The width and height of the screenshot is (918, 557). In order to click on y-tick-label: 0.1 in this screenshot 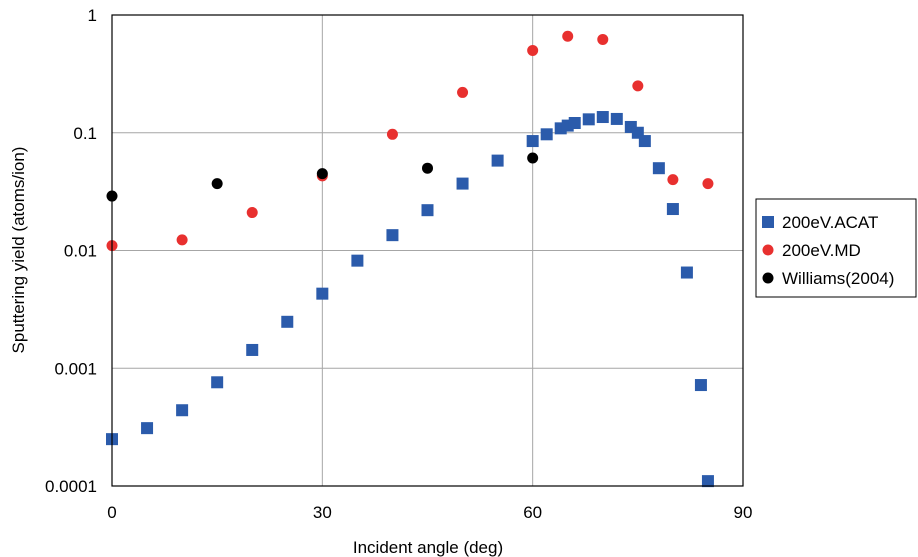, I will do `click(85, 133)`.